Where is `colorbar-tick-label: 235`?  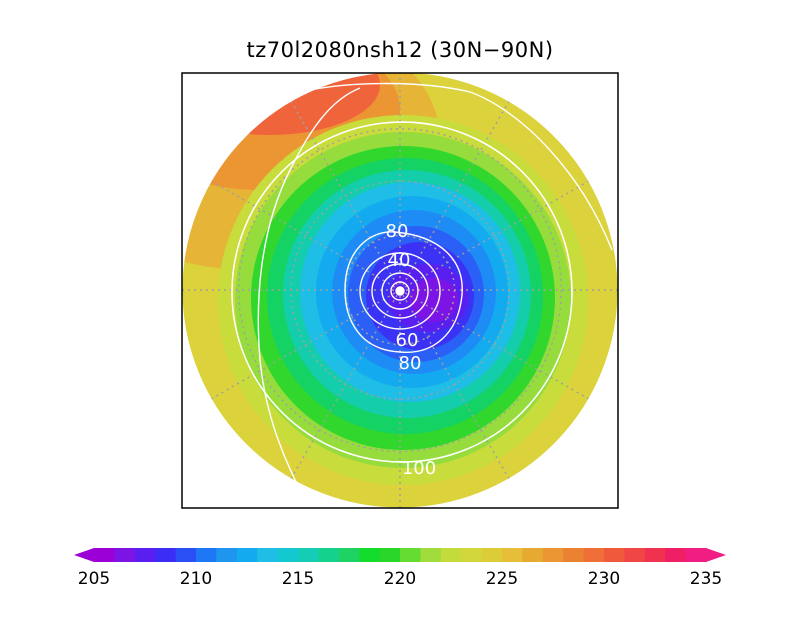 colorbar-tick-label: 235 is located at coordinates (706, 579).